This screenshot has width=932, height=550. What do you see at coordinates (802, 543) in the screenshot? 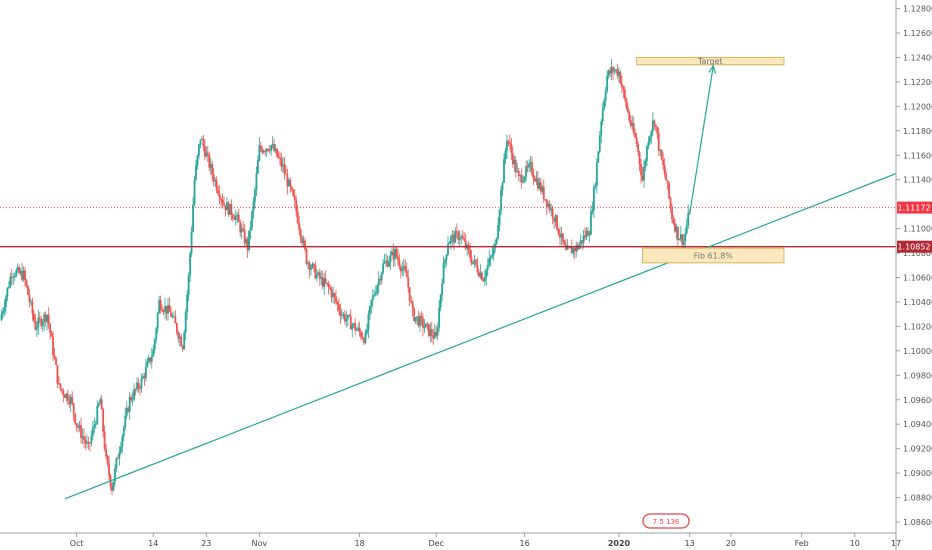
I see `x-tick-label: Feb` at bounding box center [802, 543].